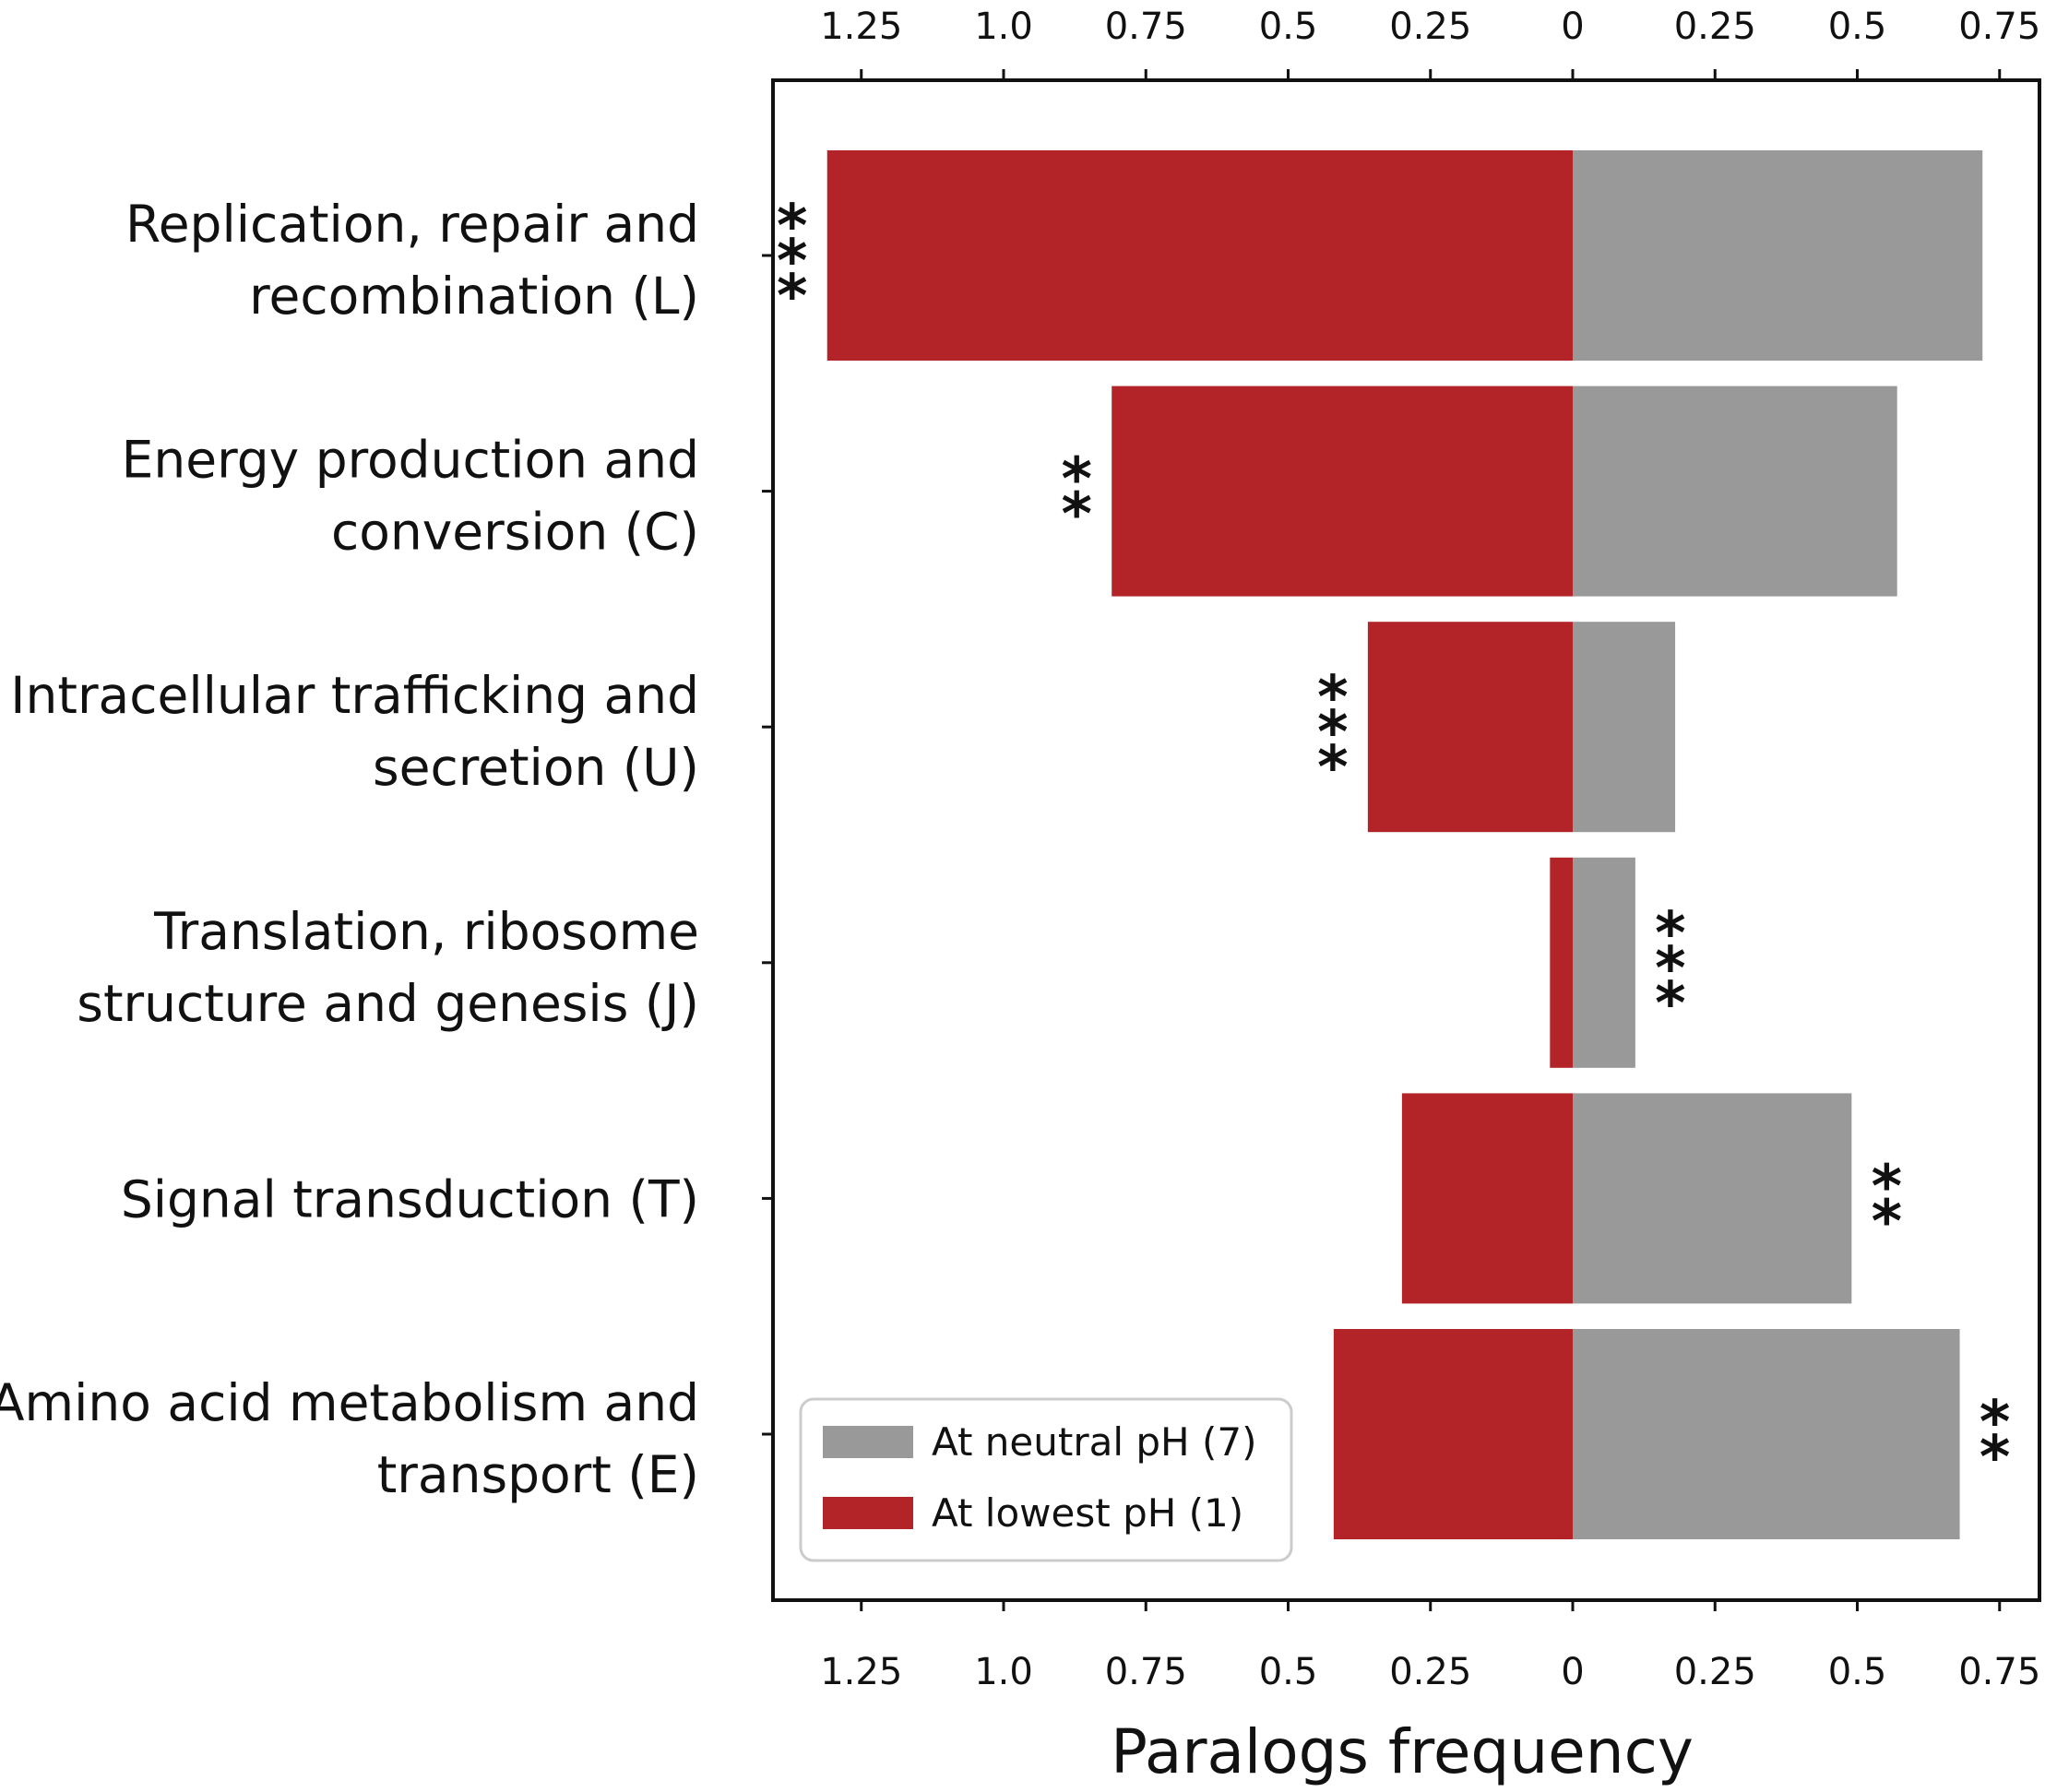  Describe the element at coordinates (861, 1672) in the screenshot. I see `bottom-tick-label-0: 1.25` at that location.